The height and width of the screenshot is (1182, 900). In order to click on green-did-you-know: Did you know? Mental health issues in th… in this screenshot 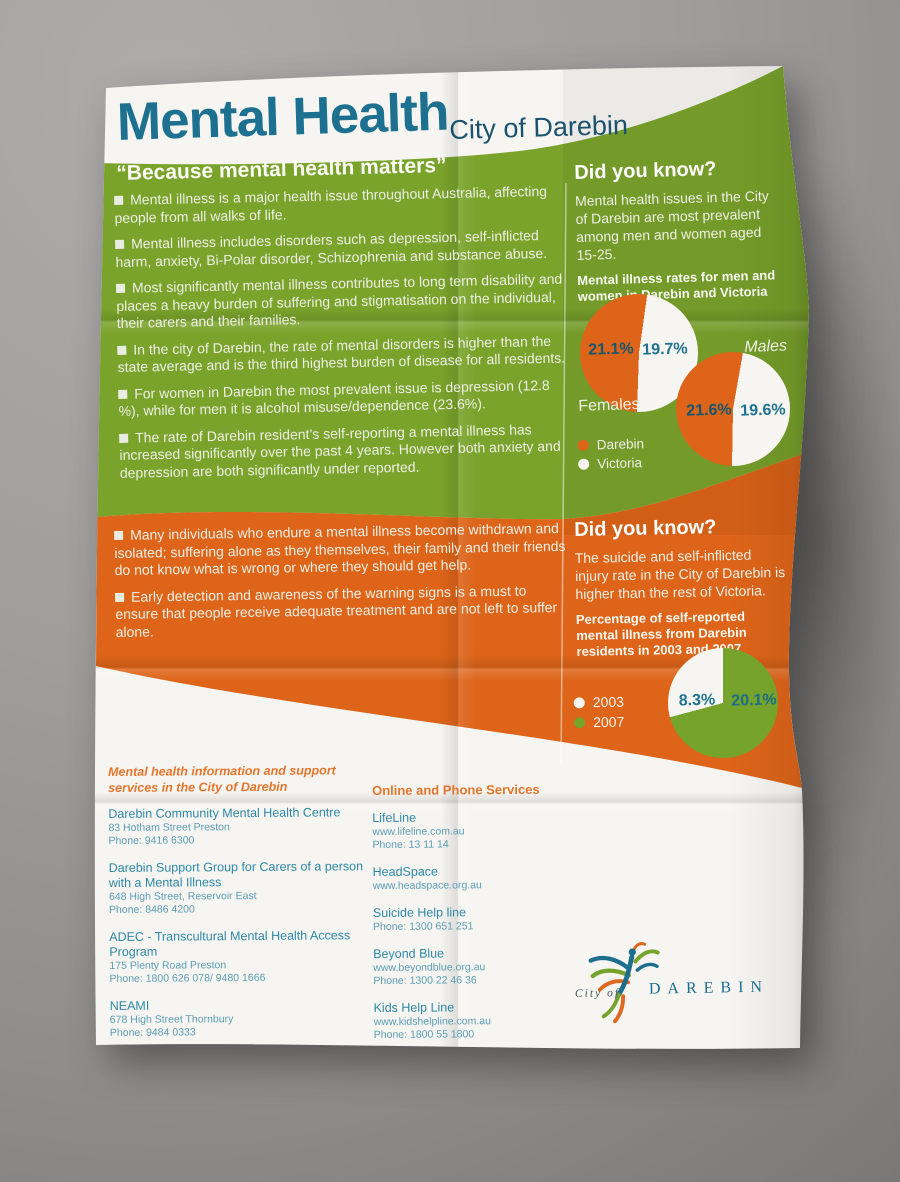, I will do `click(679, 230)`.